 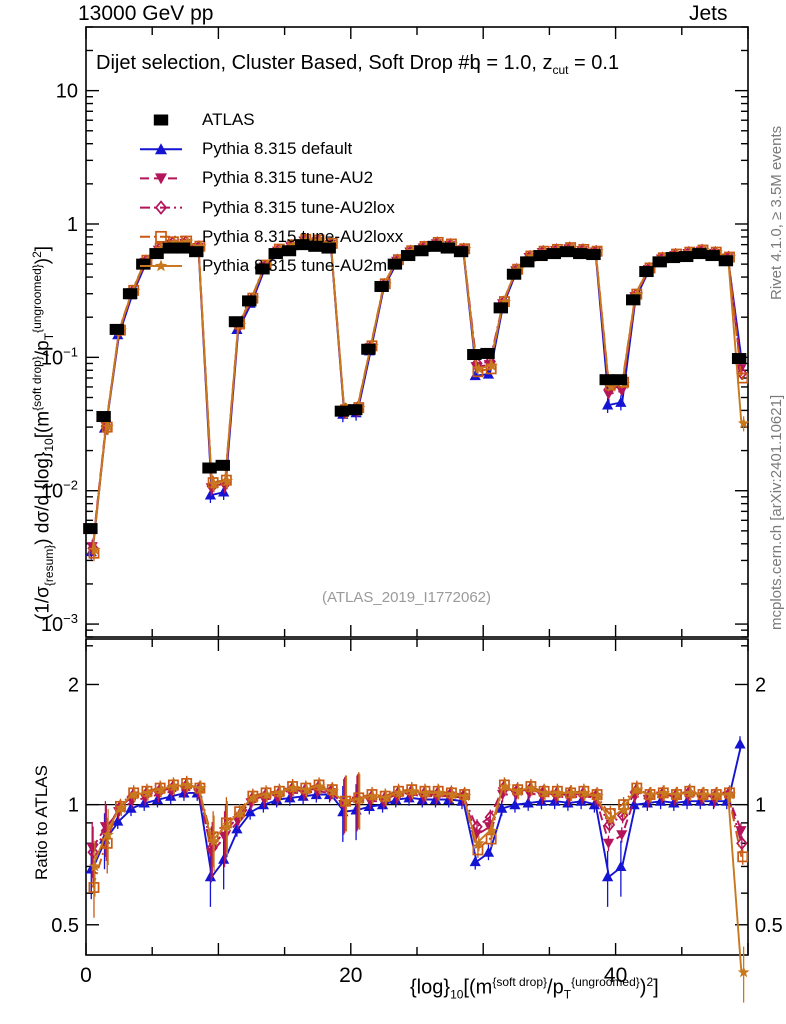 I want to click on legend-item-label-4: Pythia 8.315 tune-AU2loxx, so click(x=303, y=236).